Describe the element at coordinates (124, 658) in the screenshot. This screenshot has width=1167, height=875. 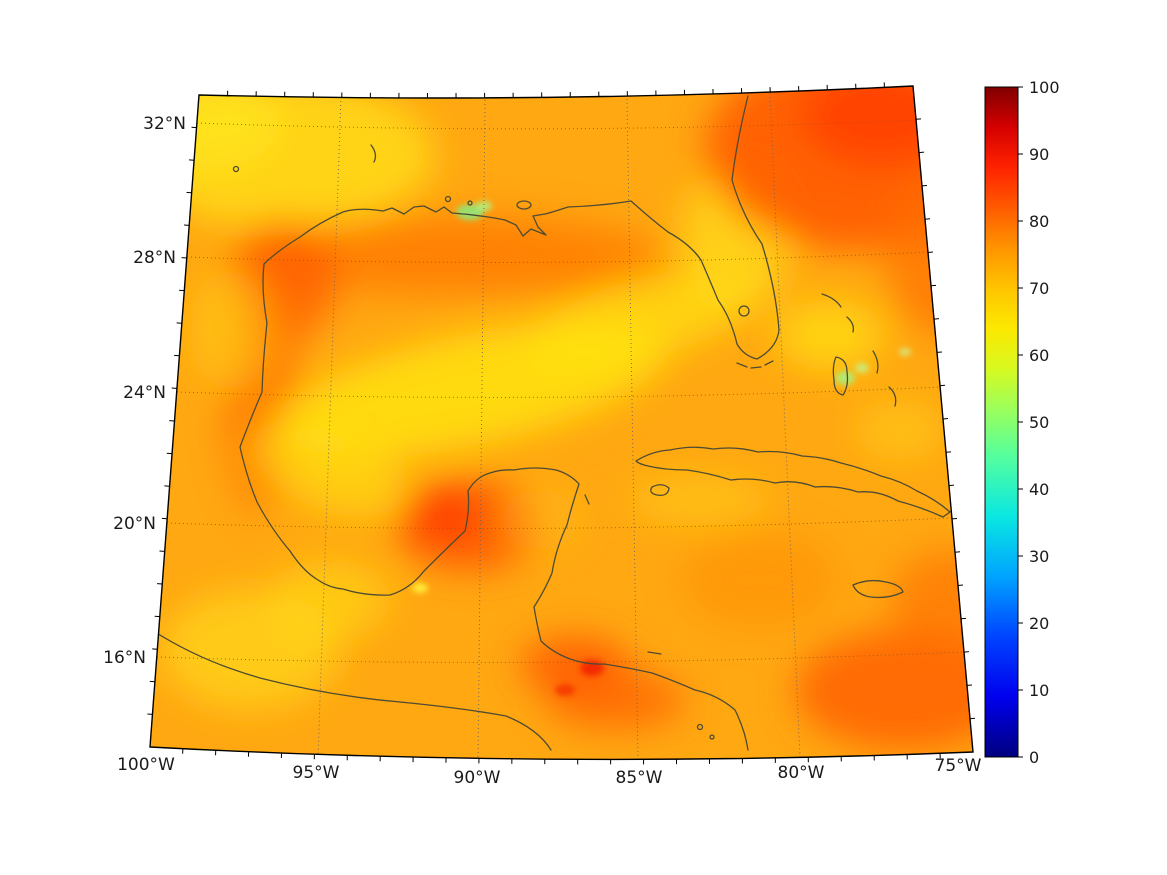
I see `lat-tick-label: 16°N` at that location.